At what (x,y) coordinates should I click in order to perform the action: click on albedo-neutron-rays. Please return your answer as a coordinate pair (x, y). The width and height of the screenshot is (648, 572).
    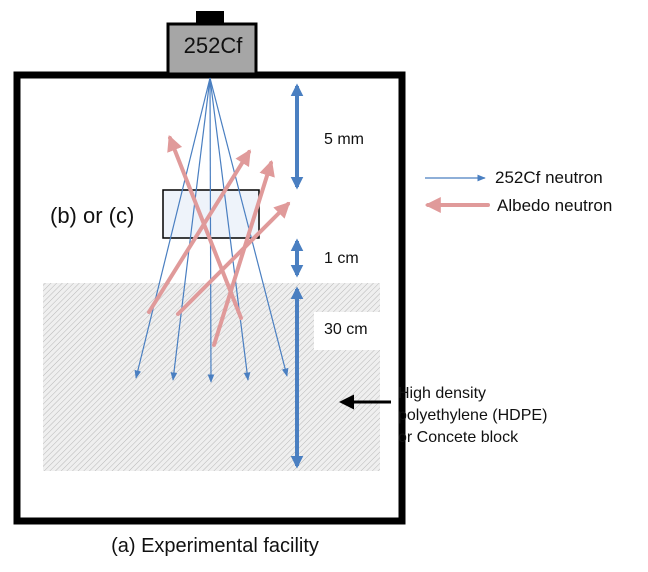
    Looking at the image, I should click on (219, 241).